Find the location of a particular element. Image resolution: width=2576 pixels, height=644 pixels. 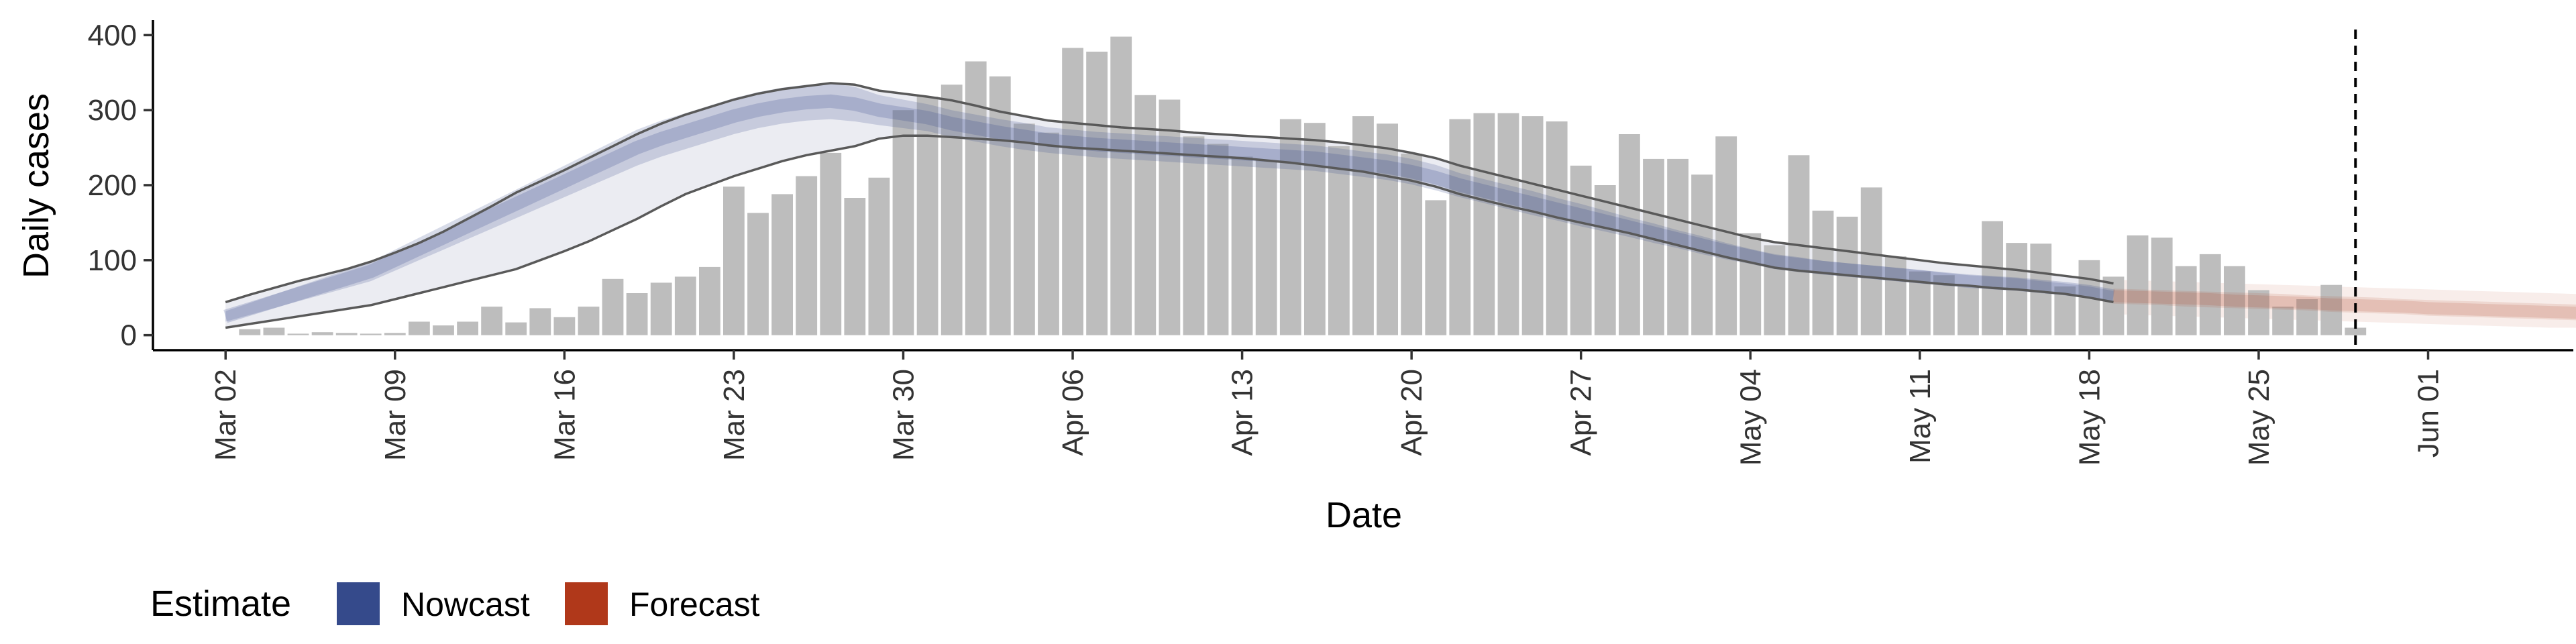

x-tick-label: Apr 13 is located at coordinates (1242, 412).